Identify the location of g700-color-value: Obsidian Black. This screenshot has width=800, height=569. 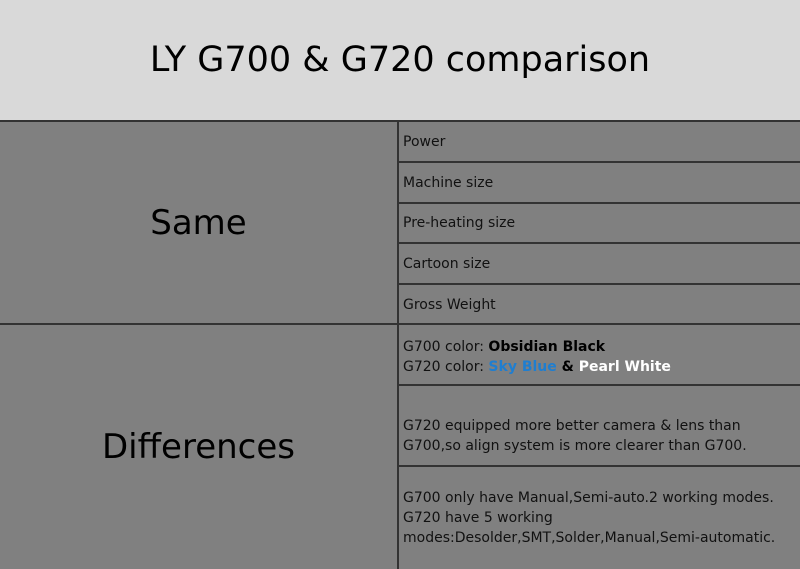
(547, 347).